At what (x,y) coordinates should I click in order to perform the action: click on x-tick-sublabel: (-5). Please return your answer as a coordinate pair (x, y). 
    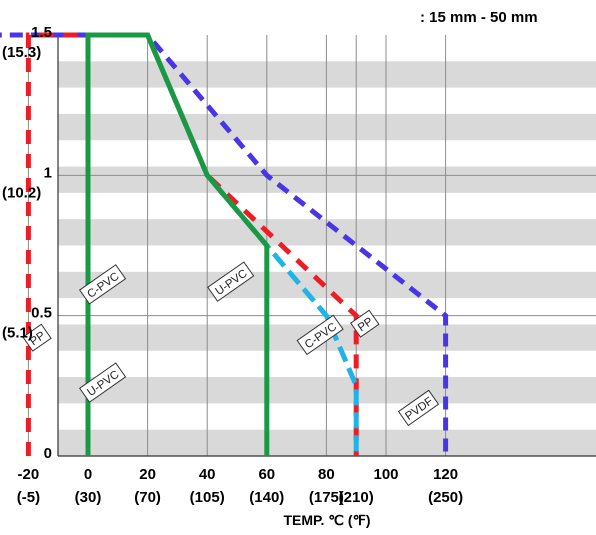
    Looking at the image, I should click on (28, 497).